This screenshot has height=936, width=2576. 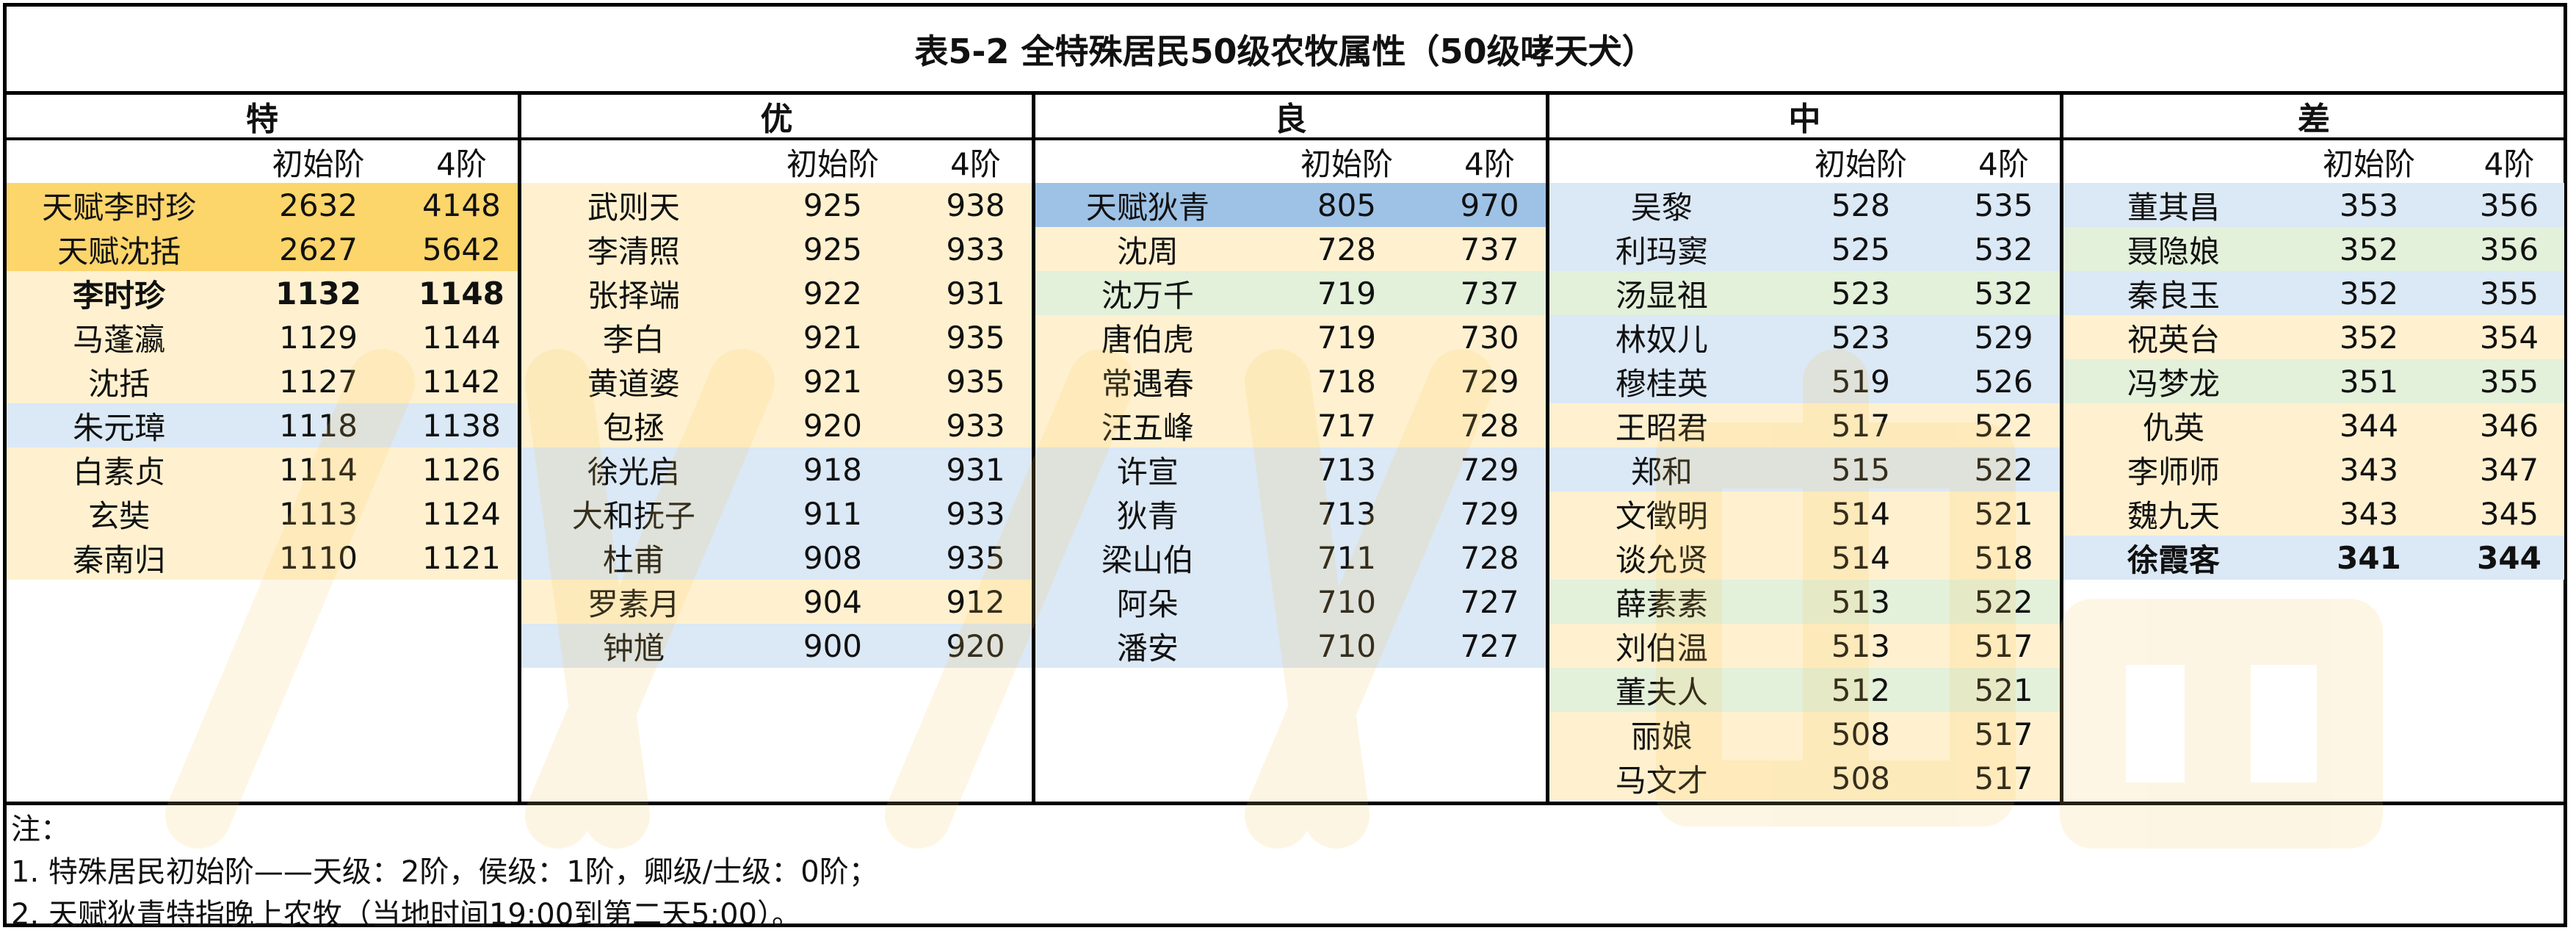 I want to click on resident-name: 罗素月, so click(x=633, y=604).